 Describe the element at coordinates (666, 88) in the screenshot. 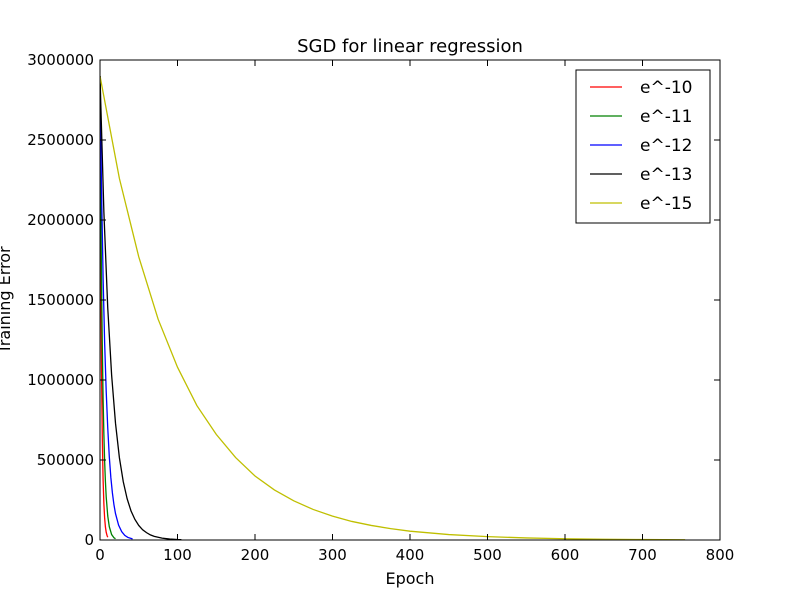

I see `legend-label-0: e^-10` at that location.